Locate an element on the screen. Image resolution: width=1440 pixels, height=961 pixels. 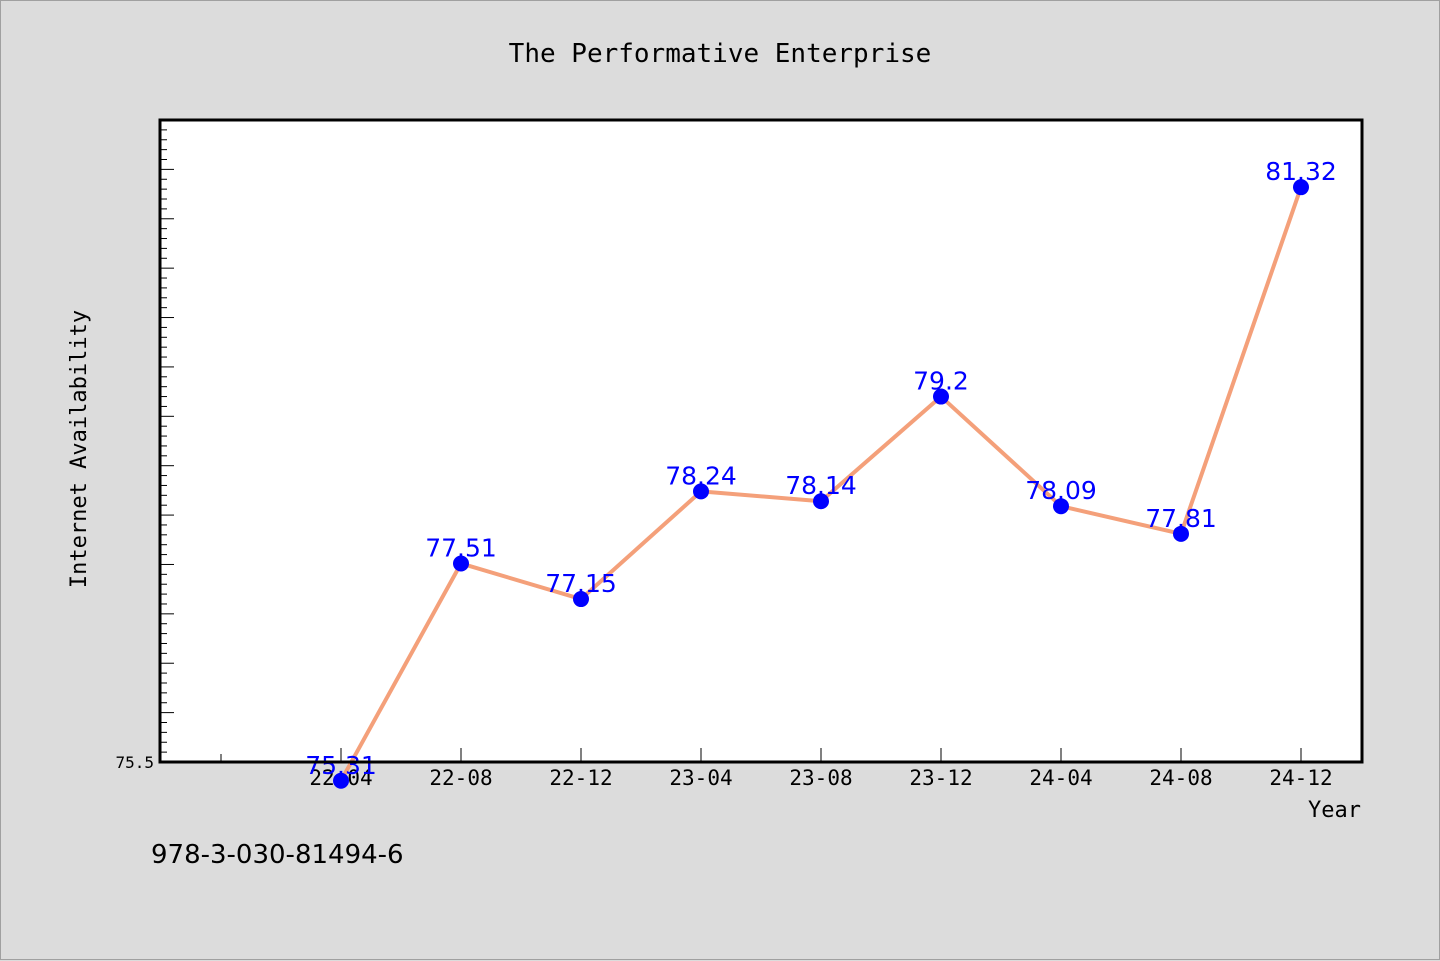
data-label: 77.51 is located at coordinates (461, 547).